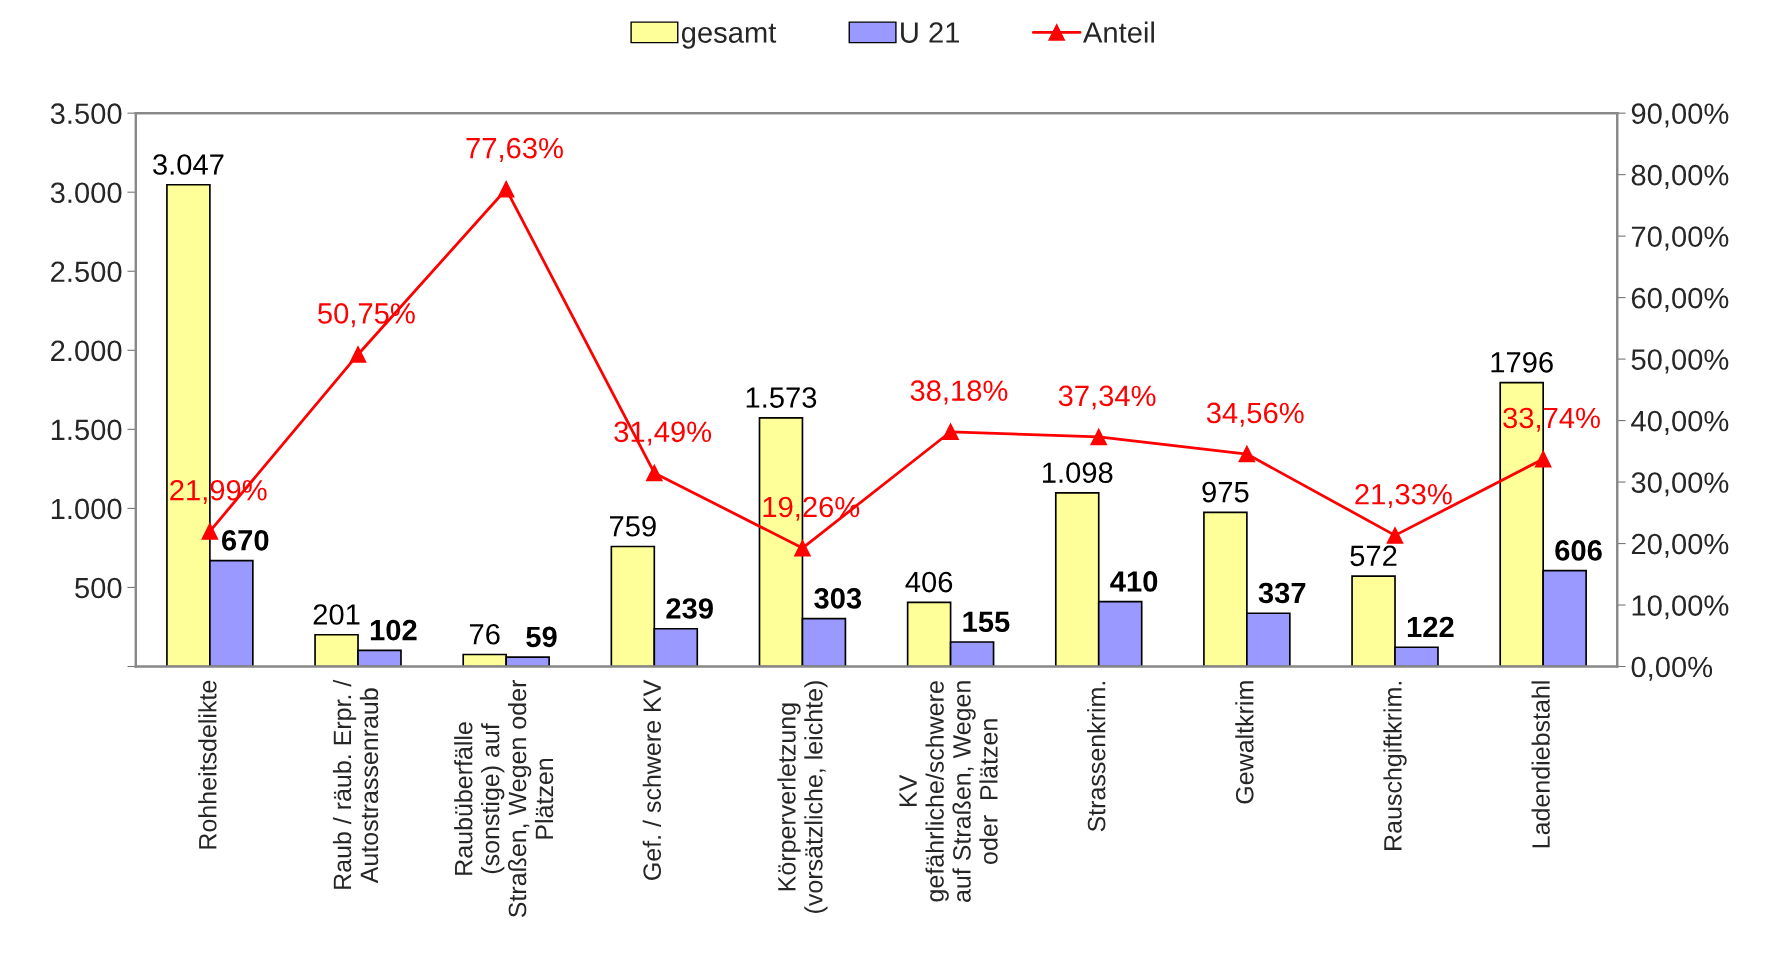 The image size is (1787, 959). I want to click on y2-tick-label: 50,00%, so click(1680, 361).